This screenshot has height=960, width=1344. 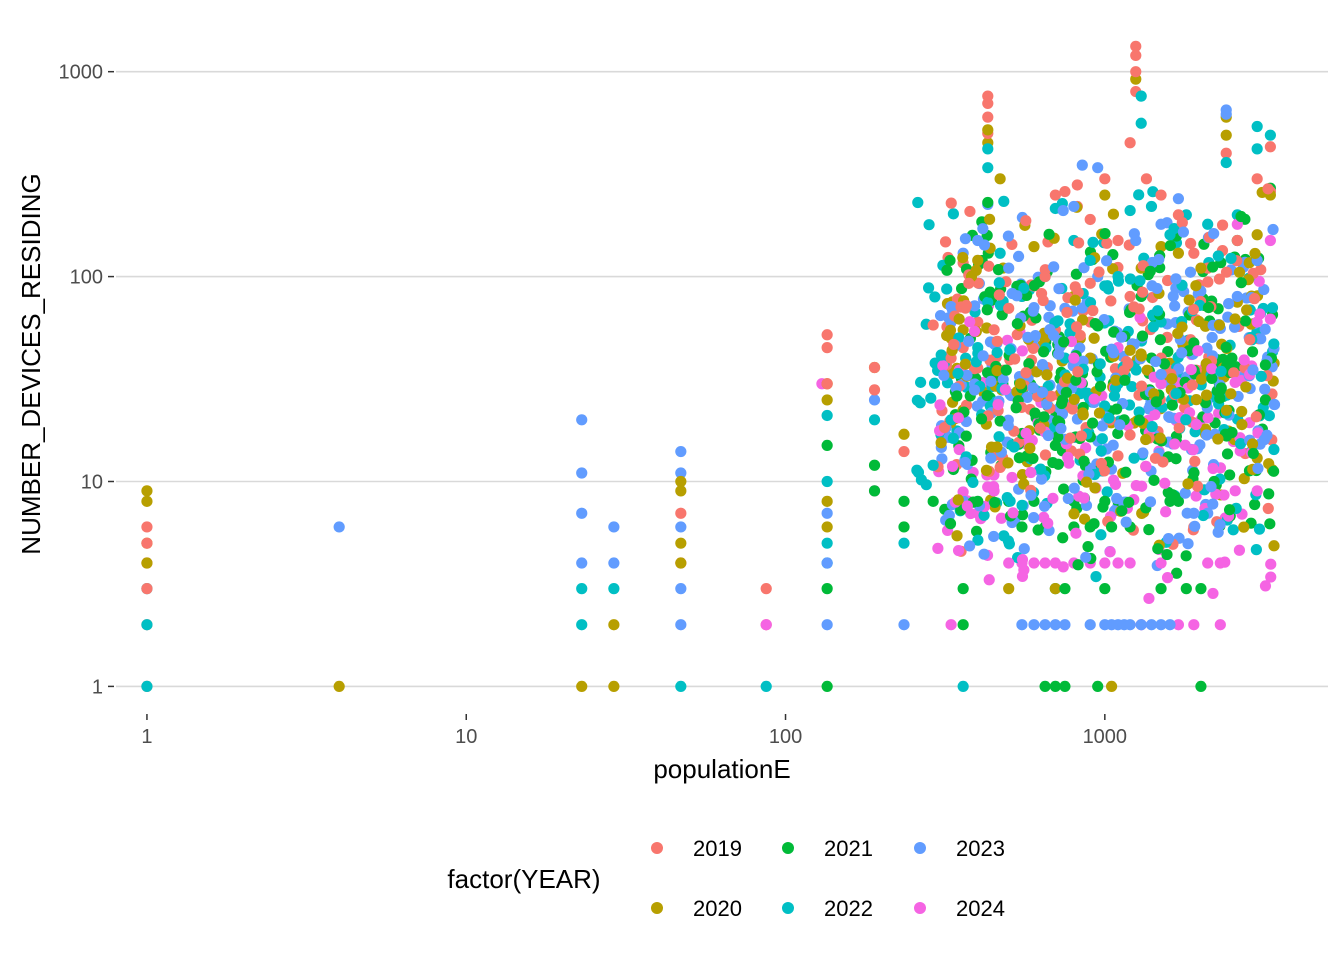 I want to click on legend-label-2020: 2020, so click(x=717, y=908).